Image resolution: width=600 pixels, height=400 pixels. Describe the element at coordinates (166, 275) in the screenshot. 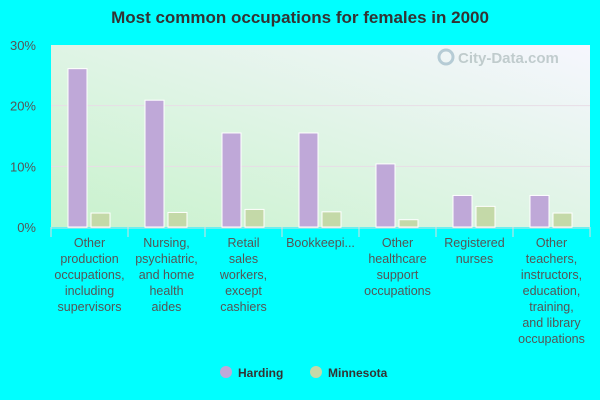

I see `x-category-label: Nursing, psychiatric, and home health aides` at that location.